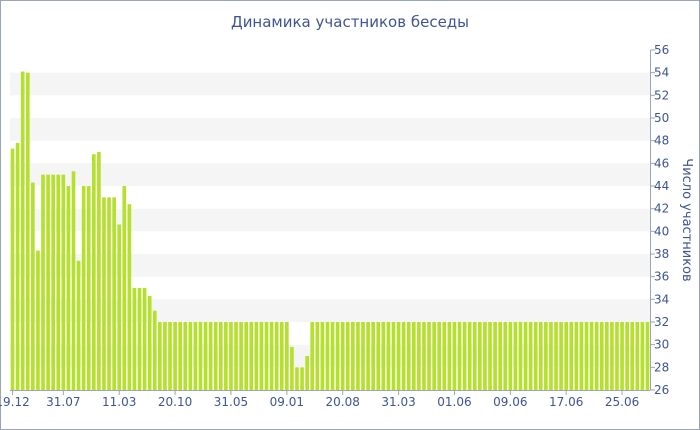 This screenshot has width=700, height=430. What do you see at coordinates (510, 402) in the screenshot?
I see `x-tick-label: 09.06` at bounding box center [510, 402].